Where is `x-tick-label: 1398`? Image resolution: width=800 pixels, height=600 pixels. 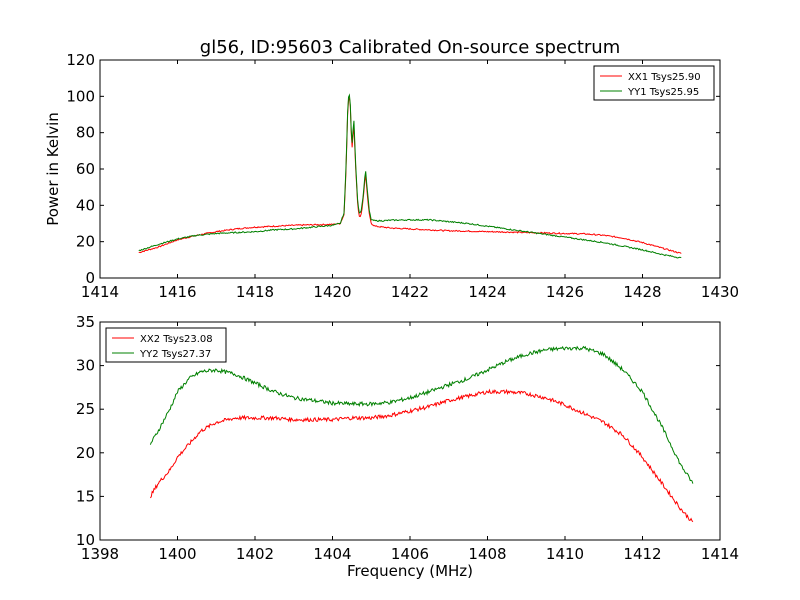 x-tick-label: 1398 is located at coordinates (100, 554).